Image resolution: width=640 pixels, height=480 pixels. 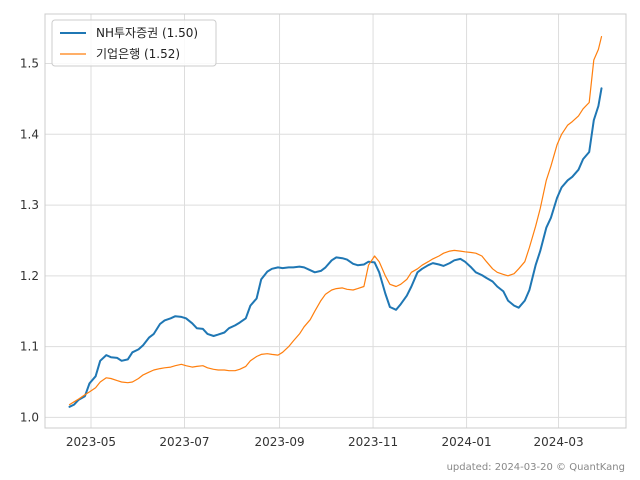 I want to click on x-tick-label: 2024-01, so click(x=466, y=442).